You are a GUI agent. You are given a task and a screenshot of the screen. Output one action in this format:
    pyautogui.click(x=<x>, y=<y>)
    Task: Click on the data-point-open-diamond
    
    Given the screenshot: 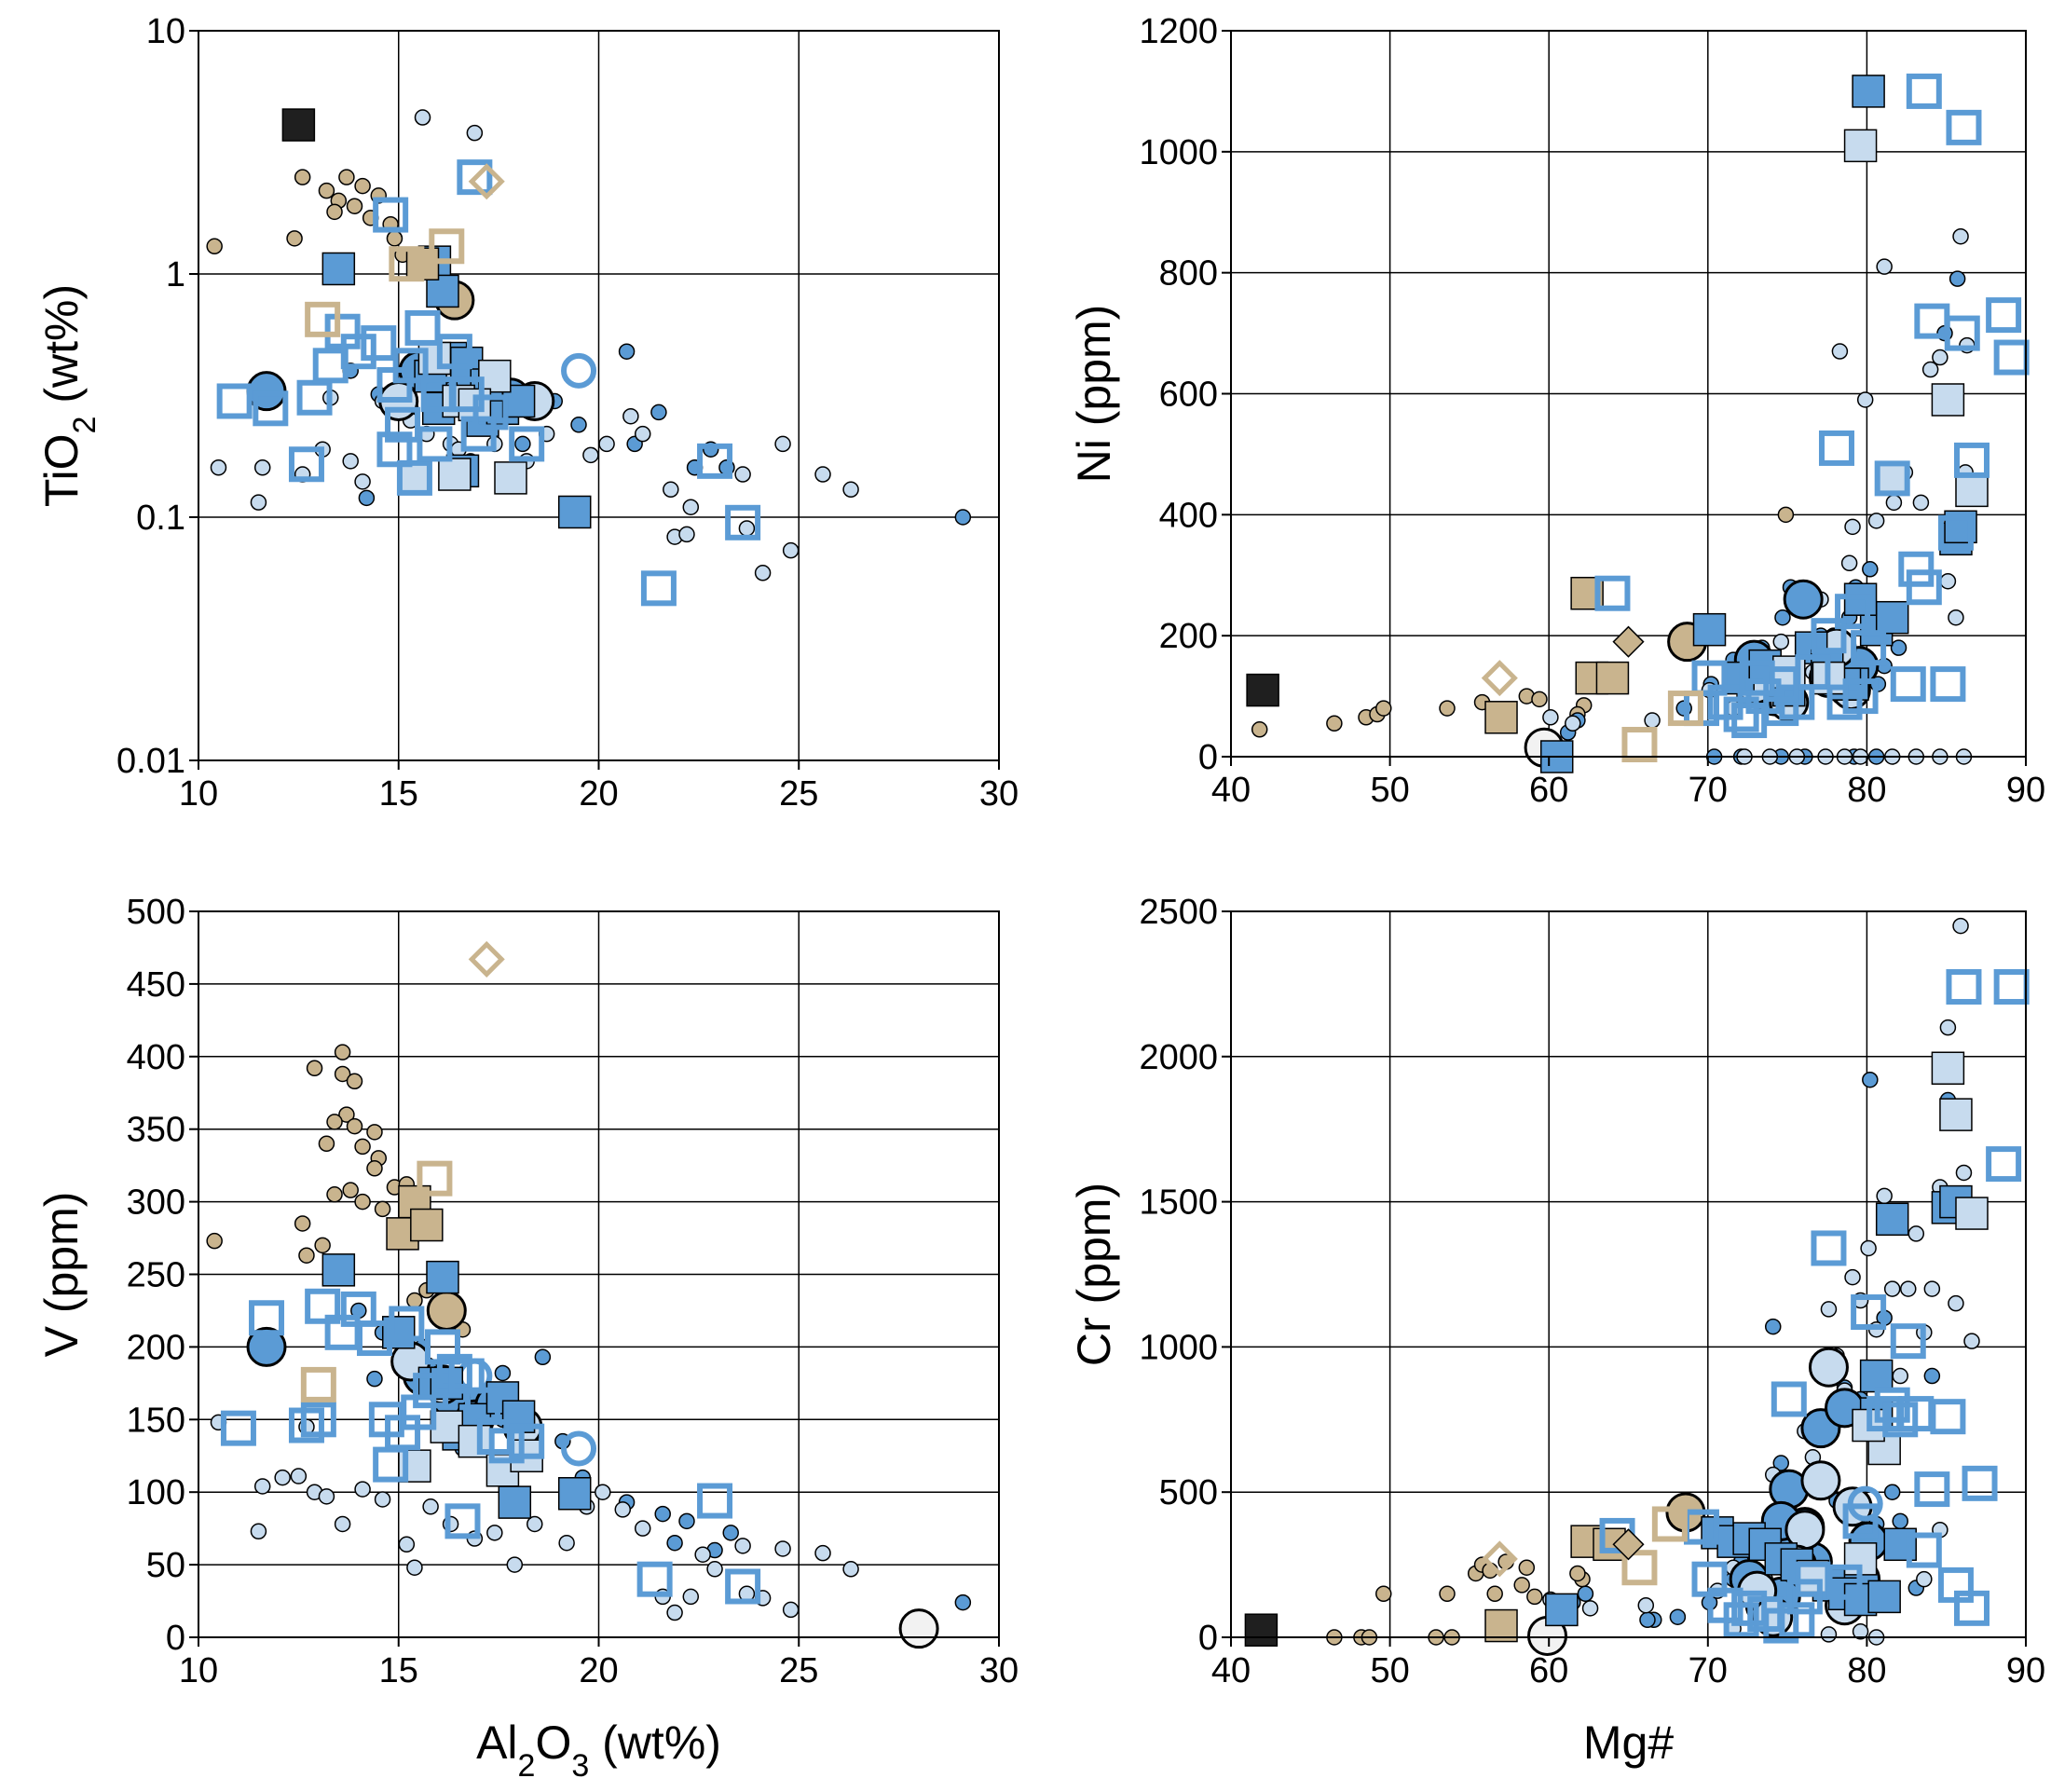 What is the action you would take?
    pyautogui.click(x=487, y=181)
    